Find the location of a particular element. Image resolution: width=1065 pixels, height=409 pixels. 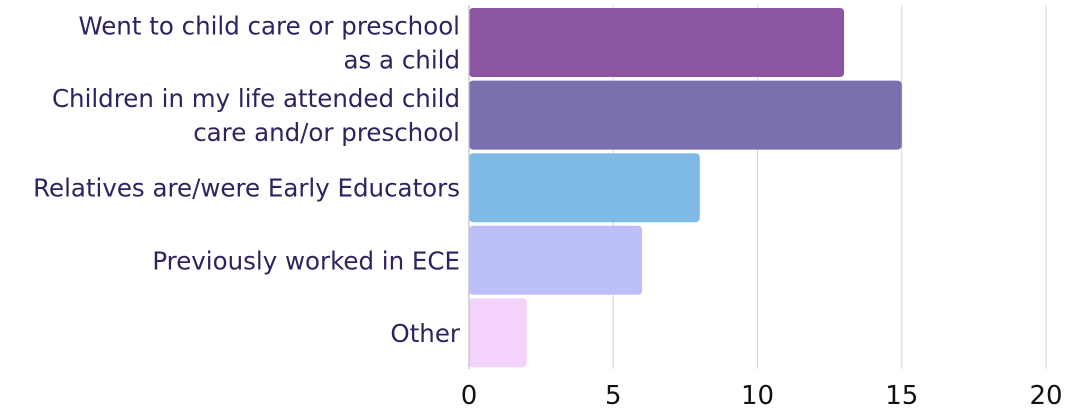

category-label-4-0: Other is located at coordinates (425, 333).